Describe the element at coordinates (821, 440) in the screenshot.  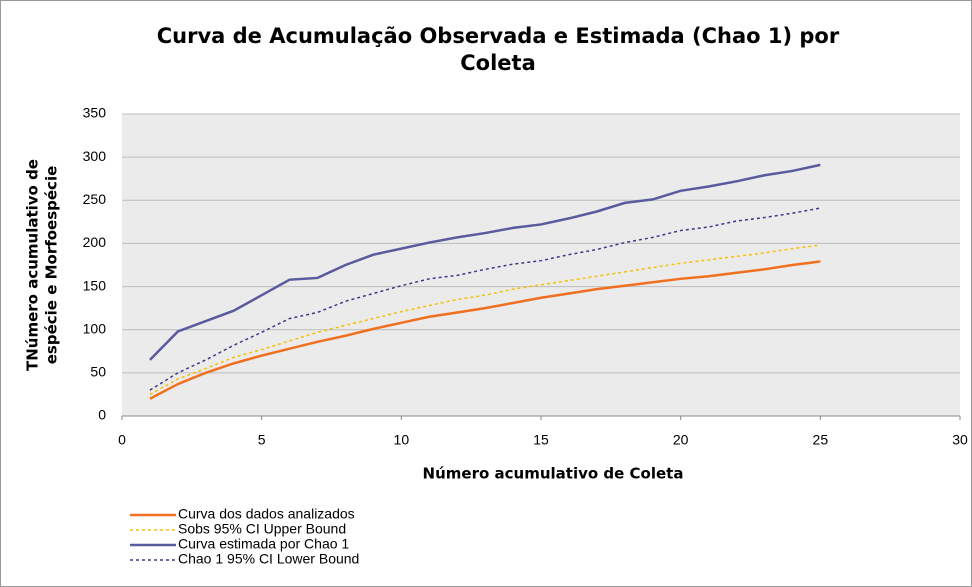
I see `x-tick-label: 25` at that location.